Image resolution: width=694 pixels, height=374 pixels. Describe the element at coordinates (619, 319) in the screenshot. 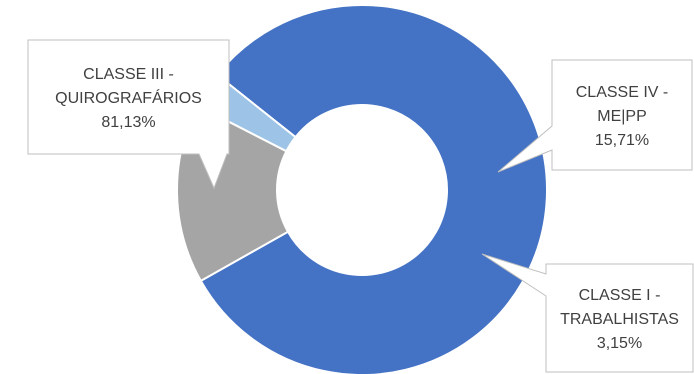

I see `data-label-category-2: TRABALHISTAS` at that location.